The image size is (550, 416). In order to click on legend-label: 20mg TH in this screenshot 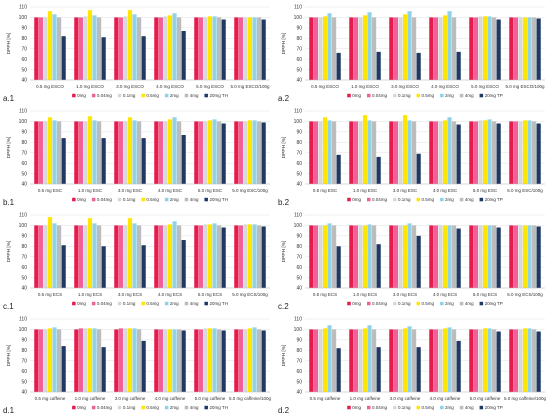, I will do `click(218, 303)`.